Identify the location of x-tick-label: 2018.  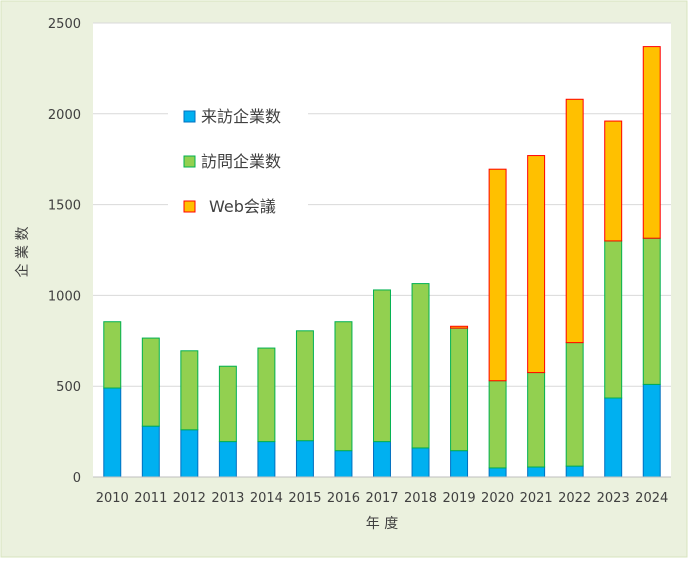
(420, 498).